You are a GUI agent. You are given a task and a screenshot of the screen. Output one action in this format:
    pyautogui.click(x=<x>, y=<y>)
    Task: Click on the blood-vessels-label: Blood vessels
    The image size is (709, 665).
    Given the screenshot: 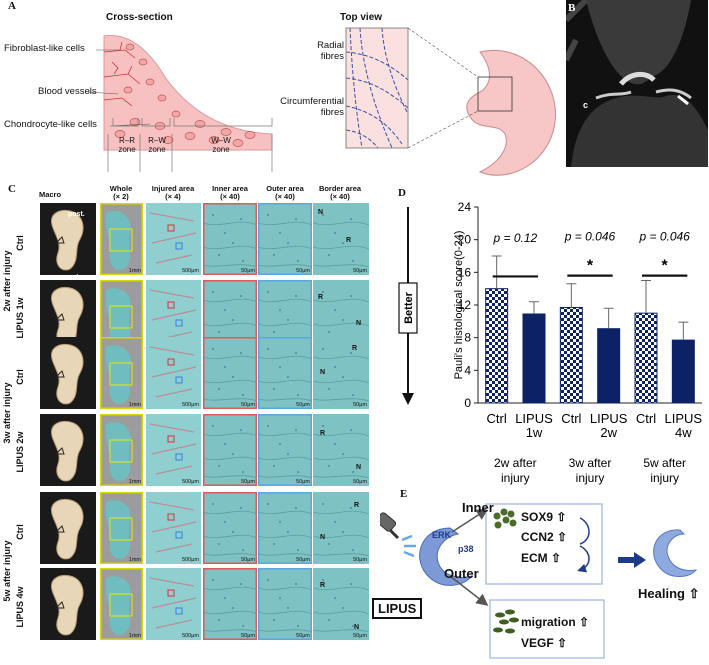 What is the action you would take?
    pyautogui.click(x=67, y=91)
    